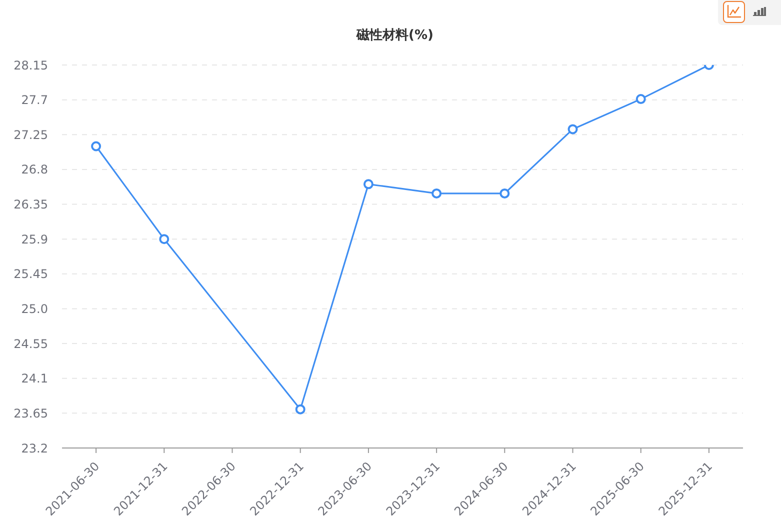 The height and width of the screenshot is (527, 781). I want to click on y-tick-label: 25.45, so click(31, 274).